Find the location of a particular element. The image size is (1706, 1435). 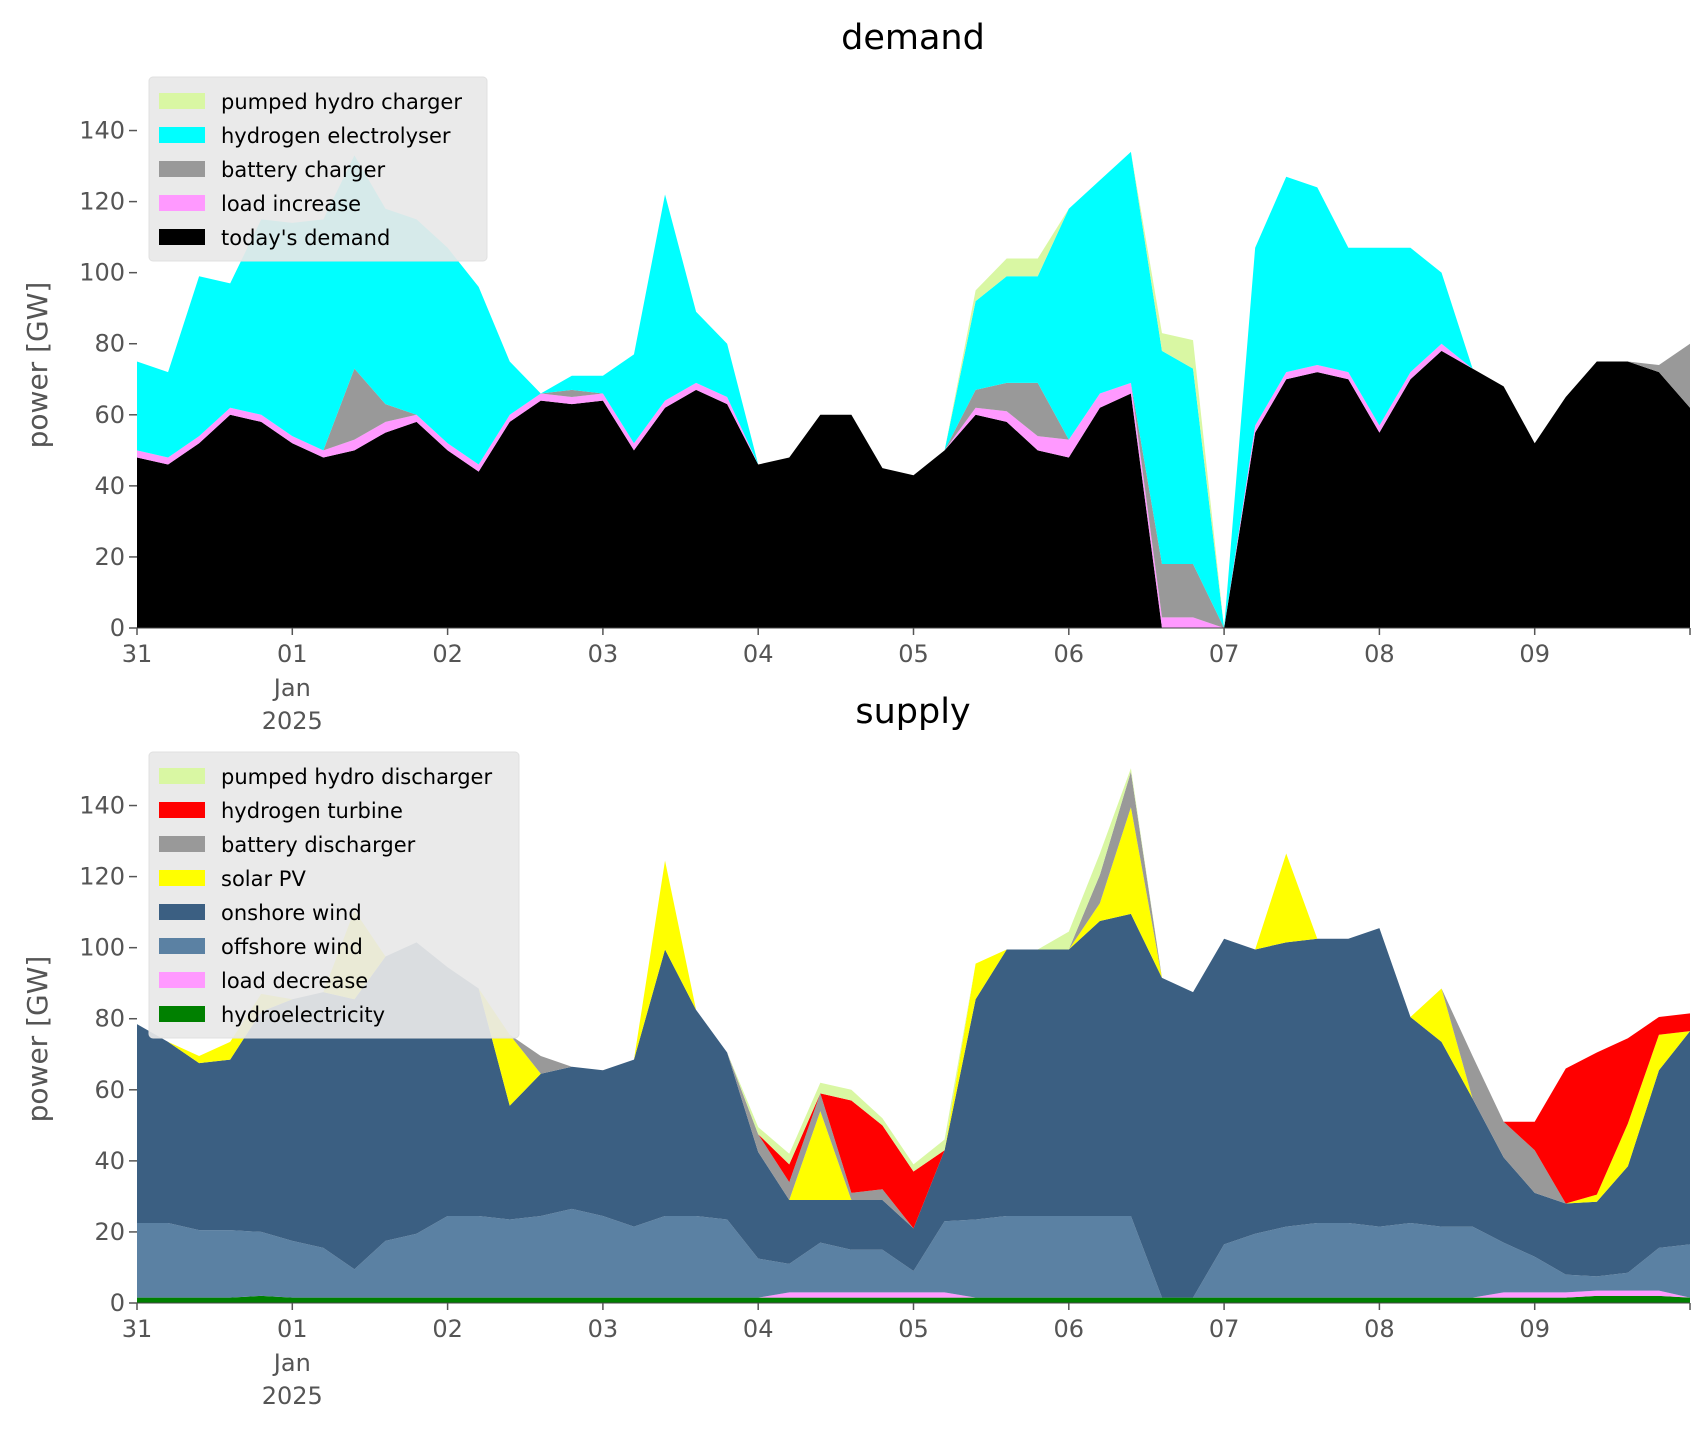

supply-legend-swatch-load-decrease is located at coordinates (182, 980).